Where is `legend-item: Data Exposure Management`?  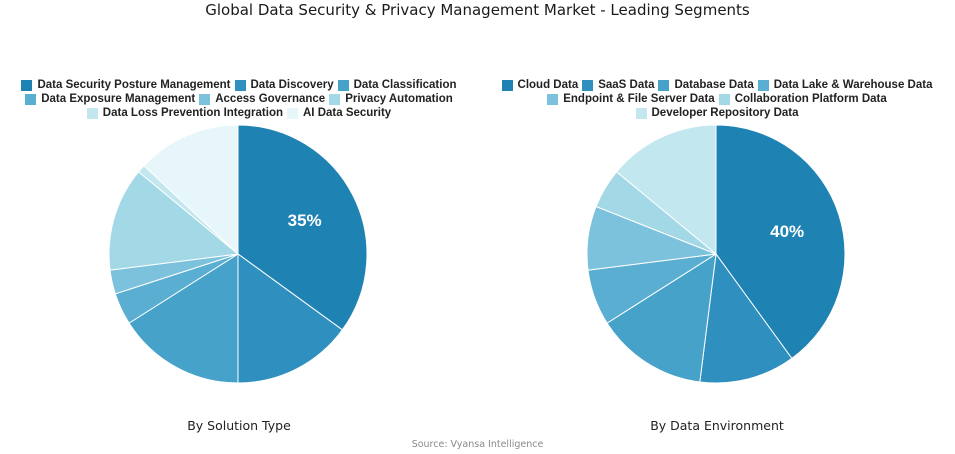
legend-item: Data Exposure Management is located at coordinates (110, 99).